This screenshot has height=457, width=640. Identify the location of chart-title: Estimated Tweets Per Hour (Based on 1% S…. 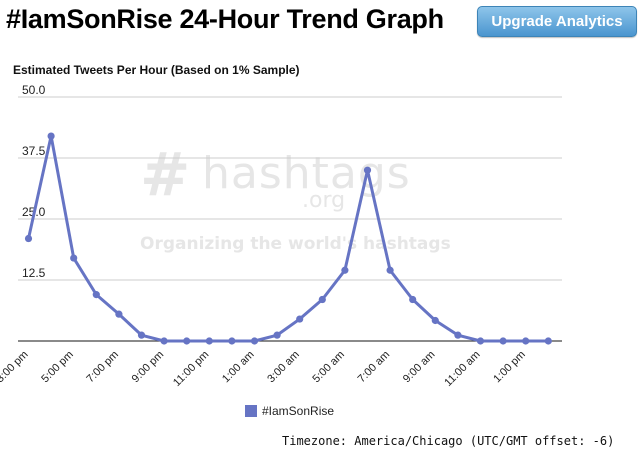
(156, 70).